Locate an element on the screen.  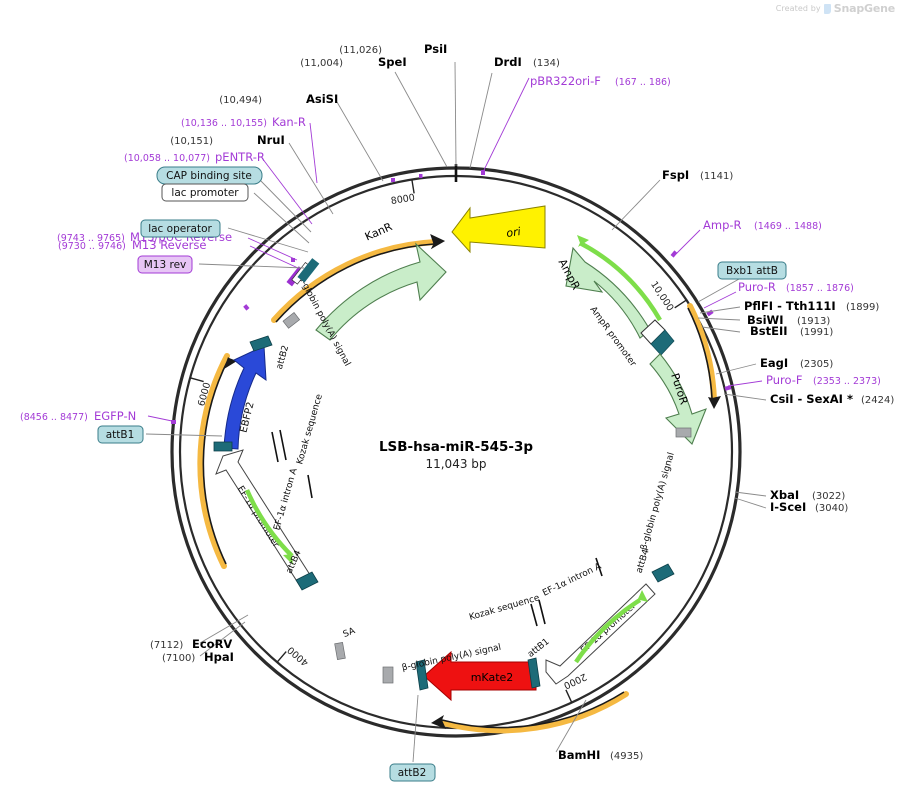
badge-lac-promoter: lac promoter is located at coordinates (205, 192).